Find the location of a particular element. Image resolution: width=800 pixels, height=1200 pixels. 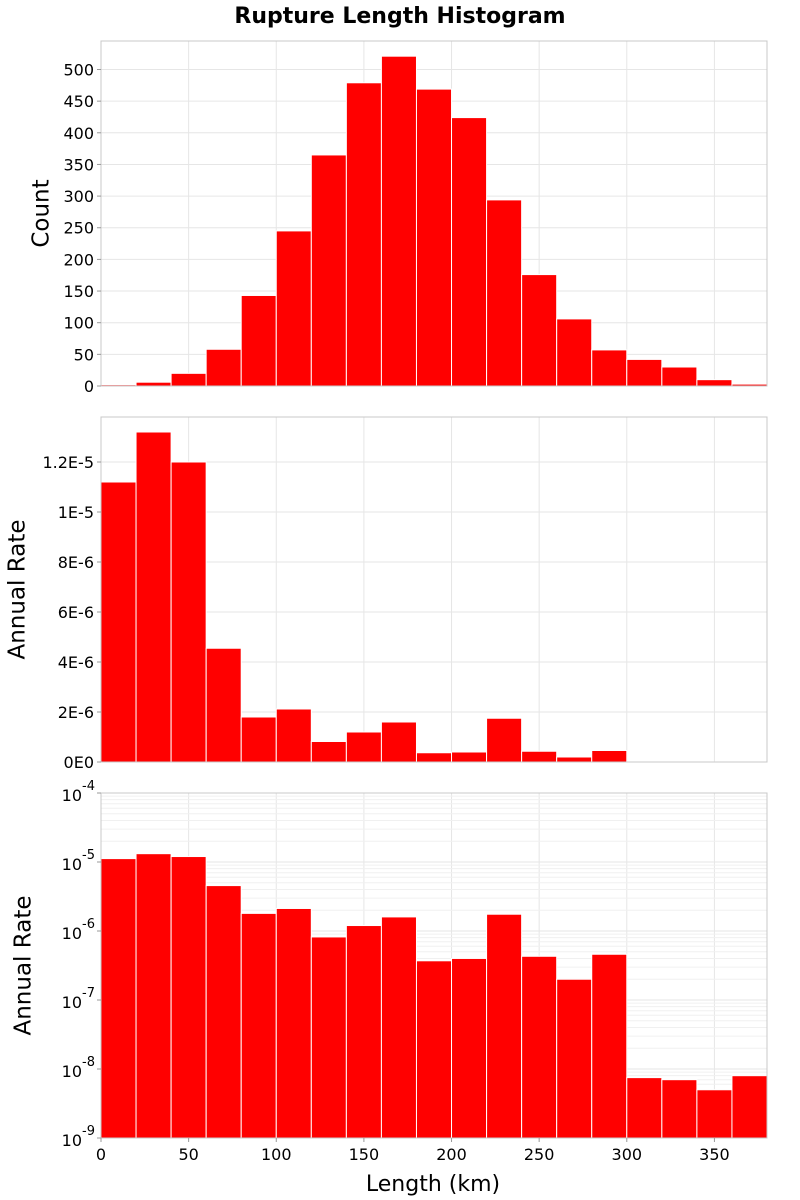

y-tick-label: 400 is located at coordinates (78, 133).